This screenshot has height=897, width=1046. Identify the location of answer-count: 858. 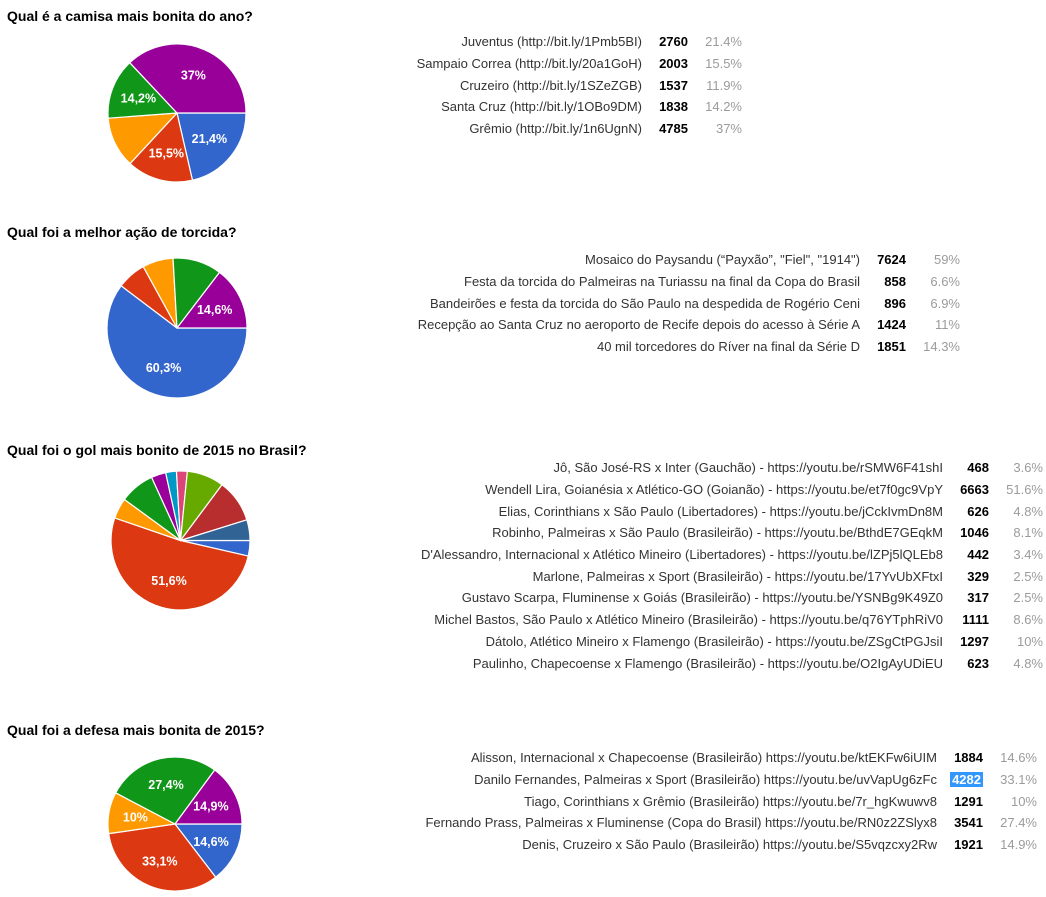
(883, 281).